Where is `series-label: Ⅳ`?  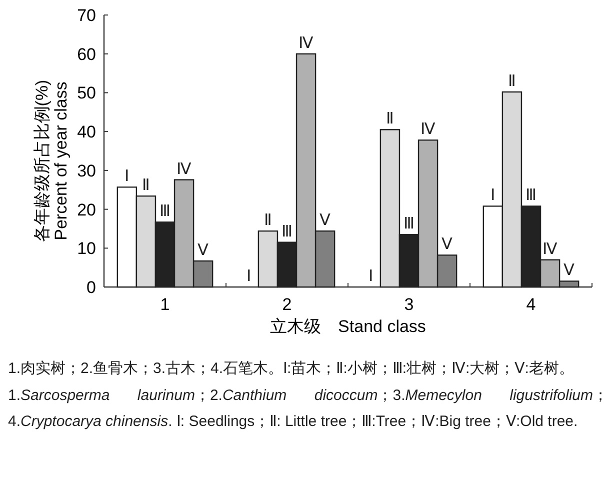 series-label: Ⅳ is located at coordinates (184, 169).